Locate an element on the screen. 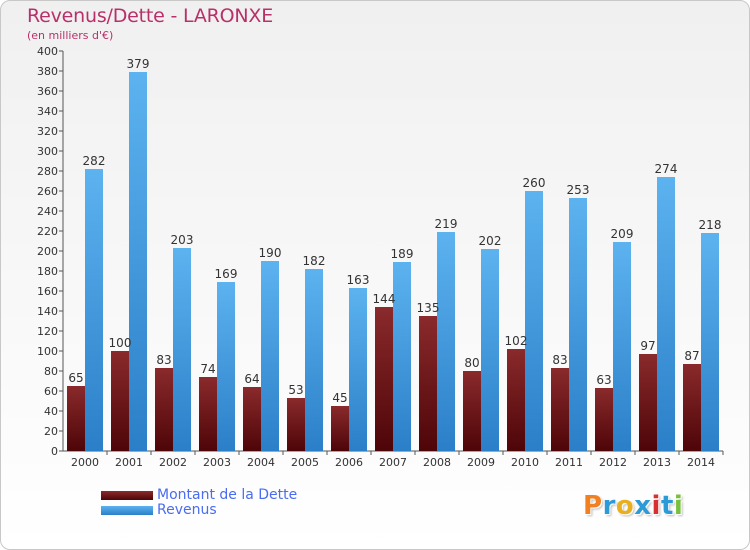 This screenshot has height=550, width=750. data-label-debt: 63 is located at coordinates (603, 380).